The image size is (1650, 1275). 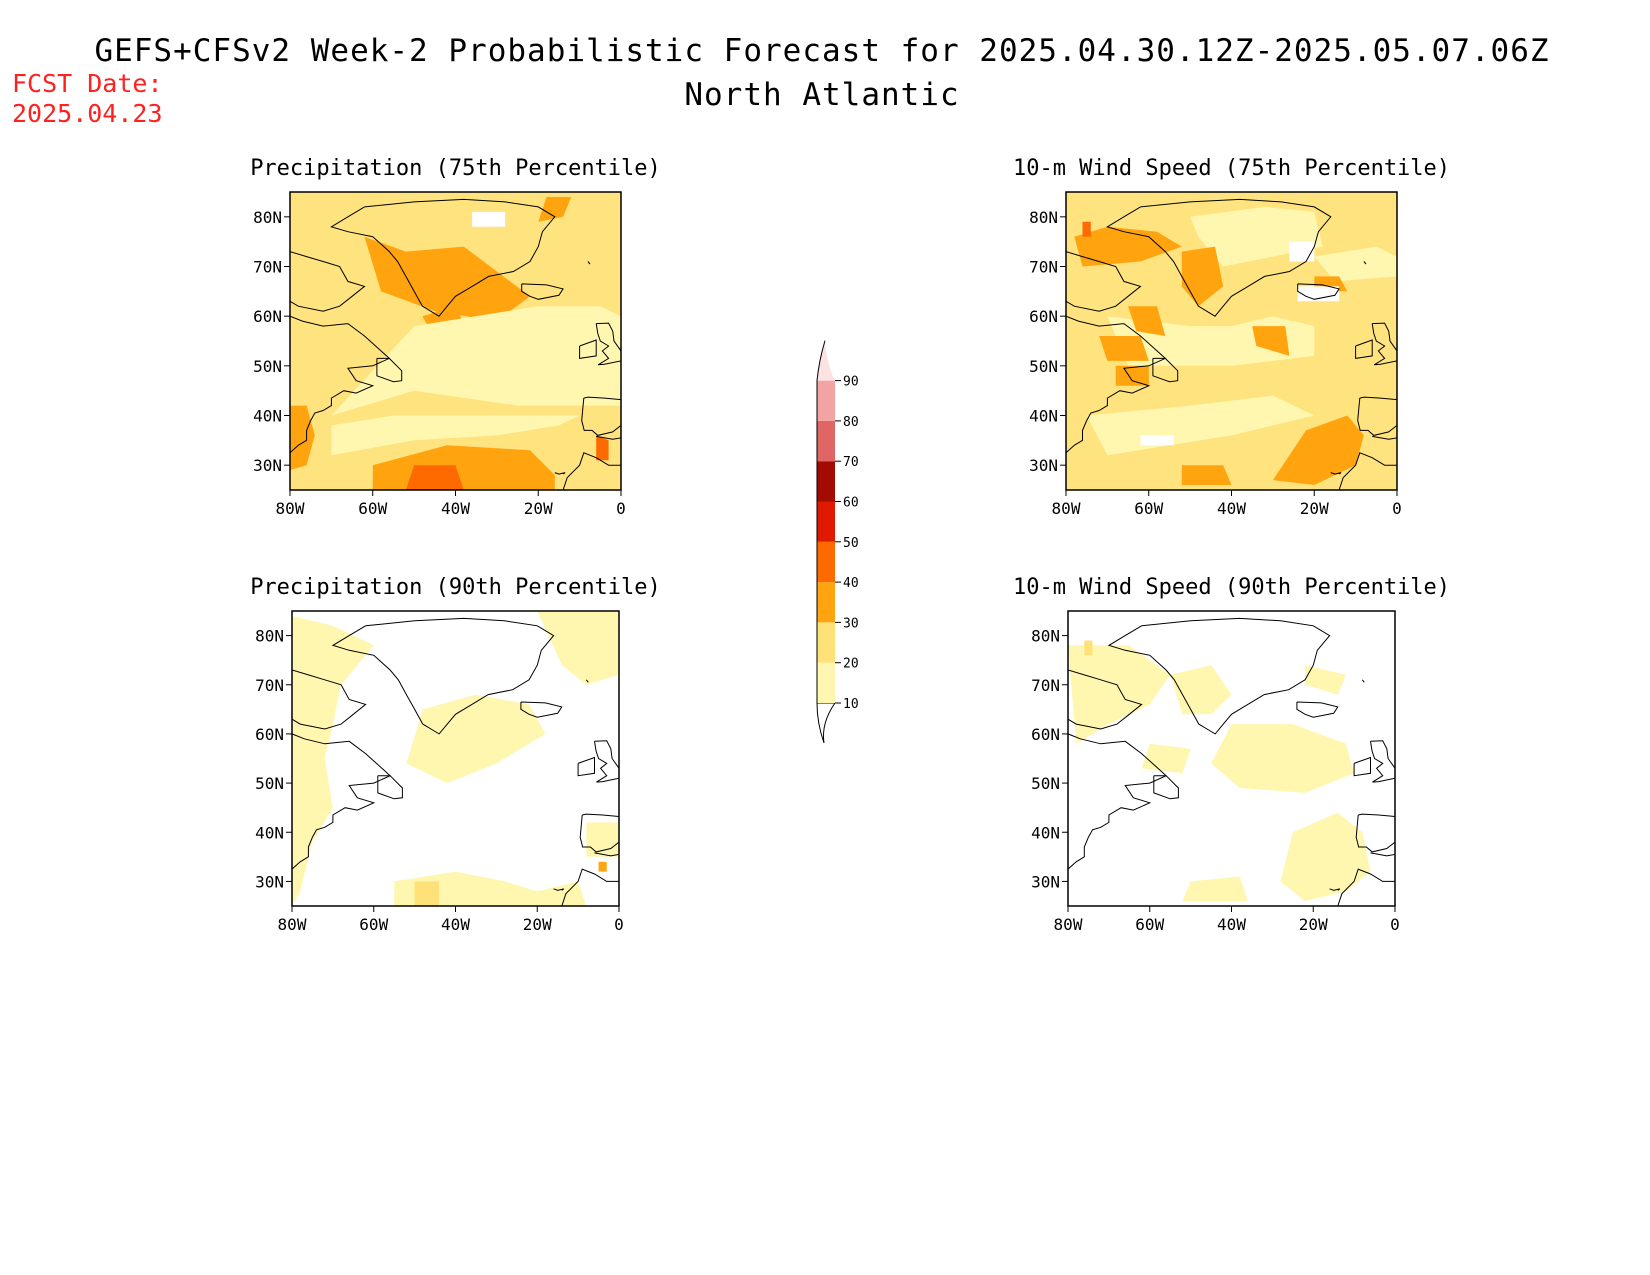 I want to click on colorbar-label: 30, so click(x=851, y=623).